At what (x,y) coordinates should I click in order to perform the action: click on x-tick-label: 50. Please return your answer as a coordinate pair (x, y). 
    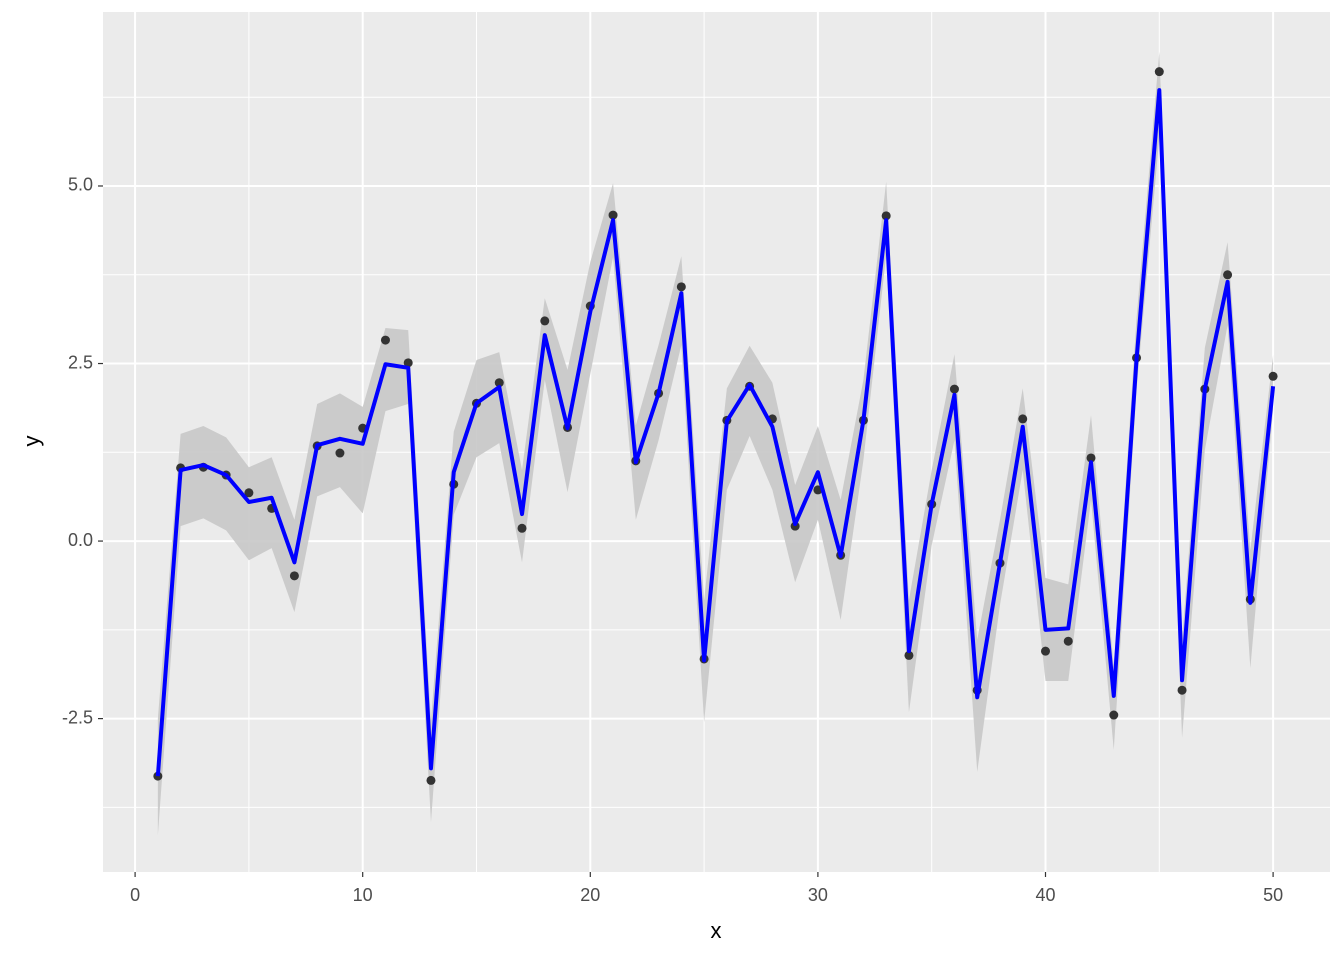
    Looking at the image, I should click on (1273, 895).